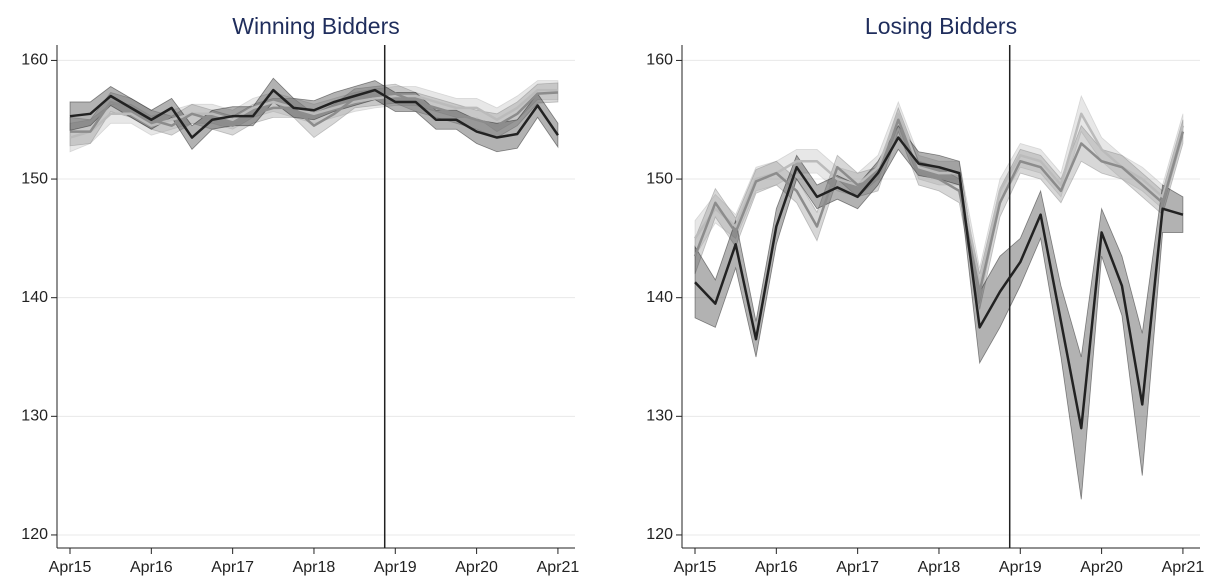 The width and height of the screenshot is (1213, 585). What do you see at coordinates (941, 26) in the screenshot?
I see `chart-title: Losing Bidders` at bounding box center [941, 26].